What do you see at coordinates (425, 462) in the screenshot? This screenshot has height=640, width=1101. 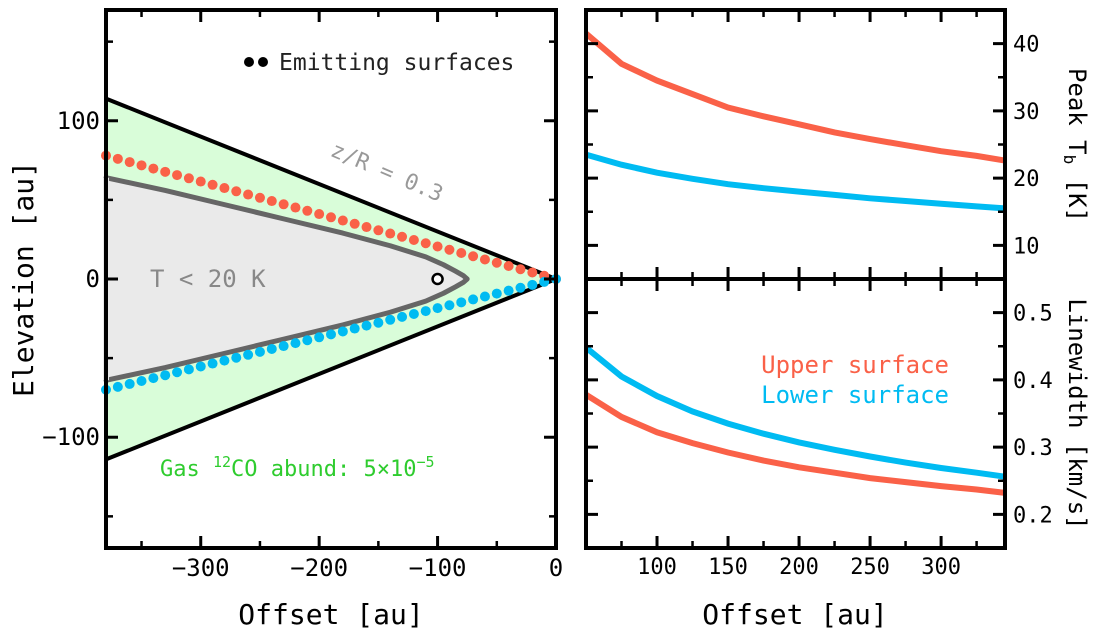 I see `abund-exponent: −5` at bounding box center [425, 462].